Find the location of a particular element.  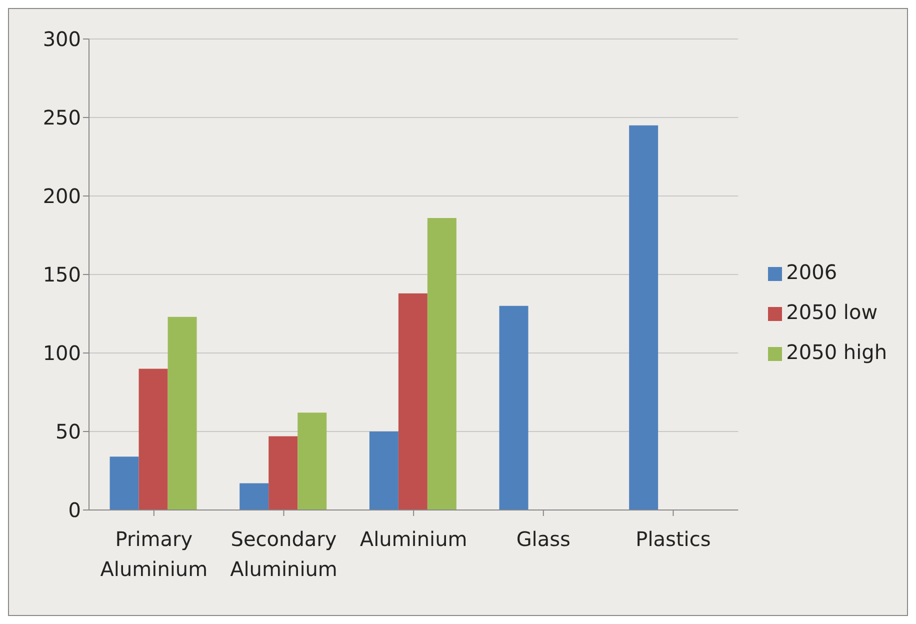

y-tick-label: 250 is located at coordinates (61, 118).